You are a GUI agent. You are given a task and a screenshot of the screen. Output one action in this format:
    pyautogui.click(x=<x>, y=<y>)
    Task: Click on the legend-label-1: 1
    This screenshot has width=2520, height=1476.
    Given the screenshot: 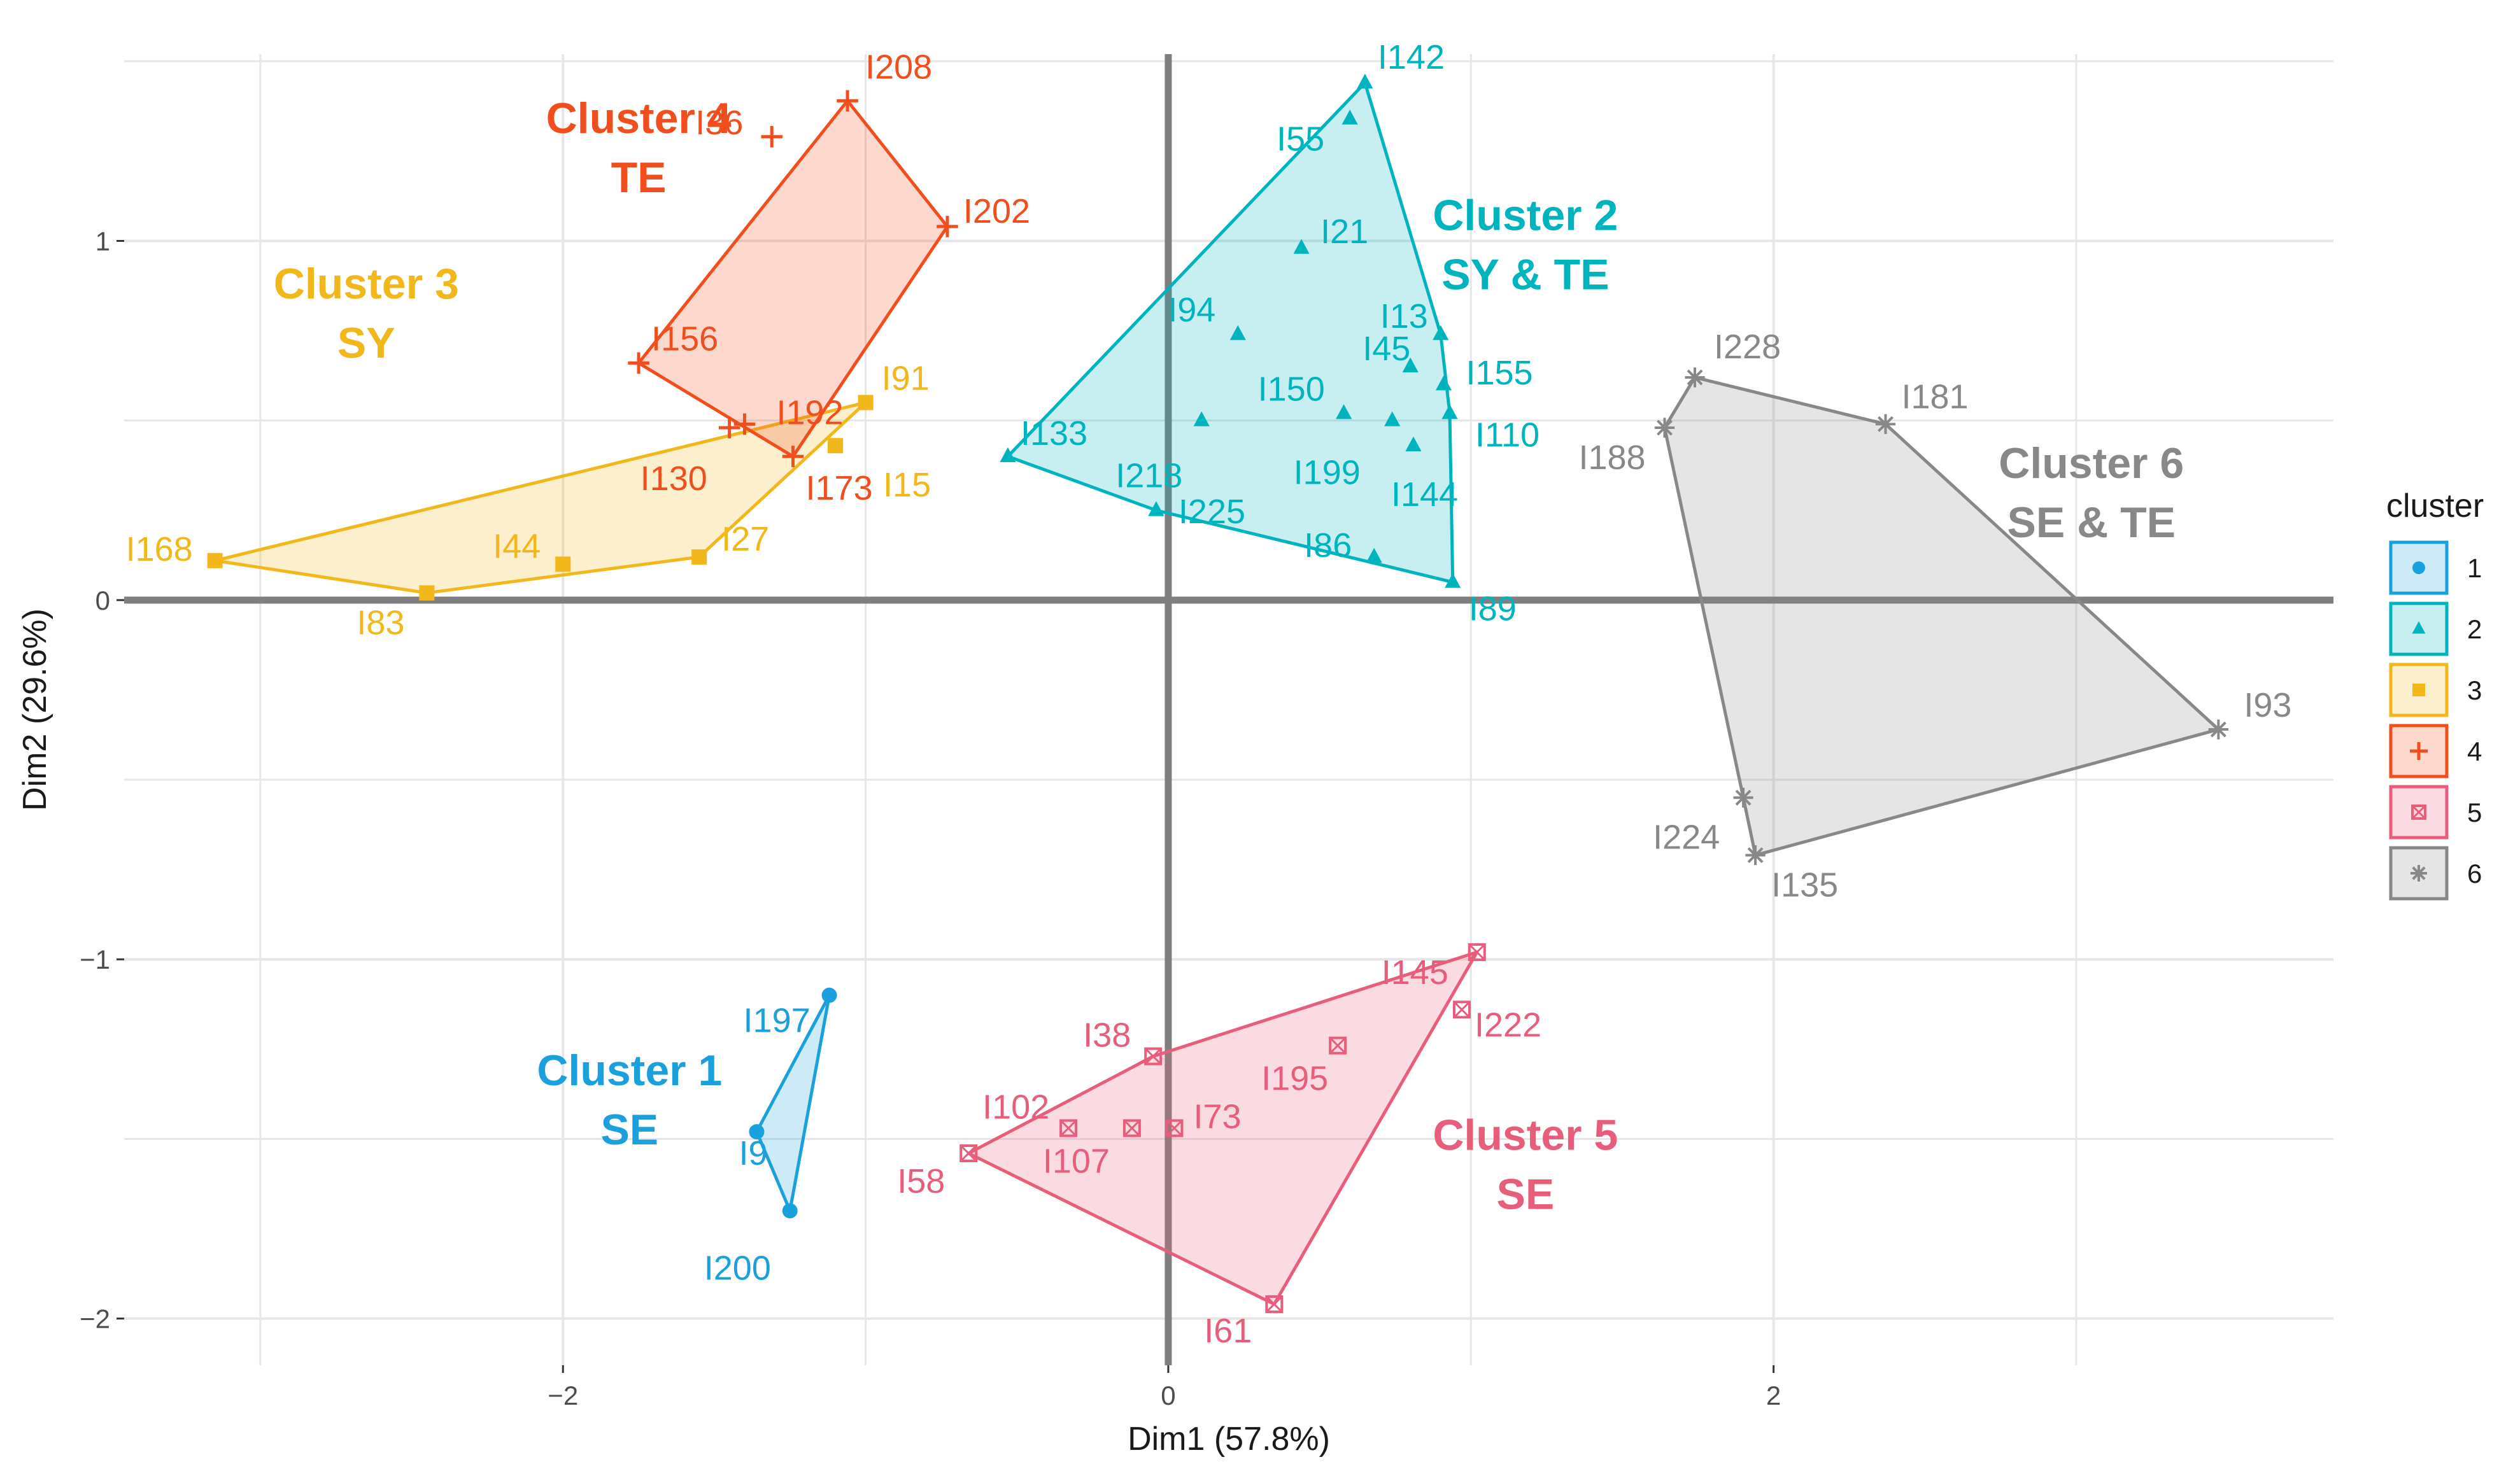 What is the action you would take?
    pyautogui.click(x=2474, y=568)
    